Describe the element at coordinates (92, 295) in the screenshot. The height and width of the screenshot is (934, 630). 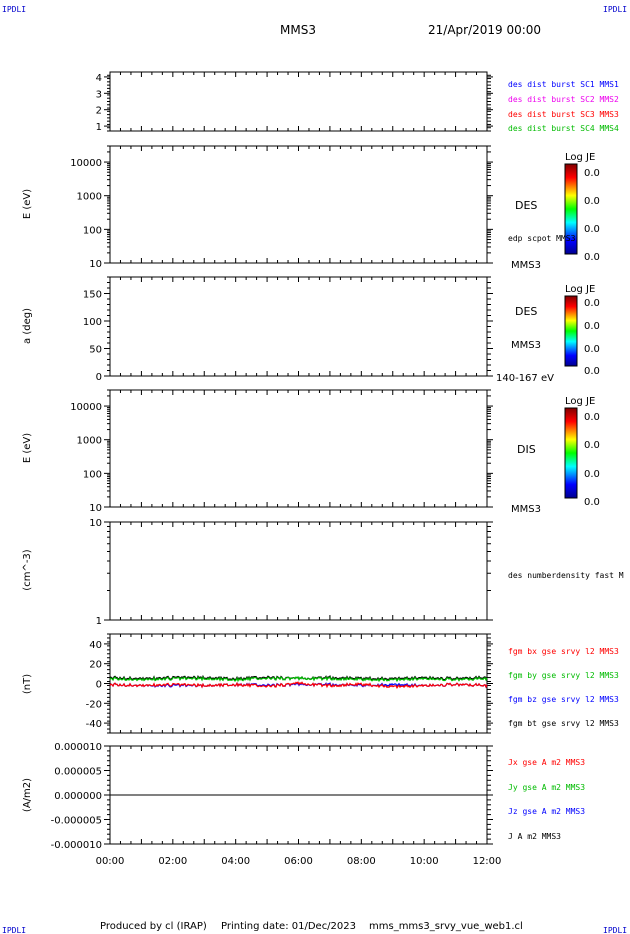
I see `y-tick-label: 150` at that location.